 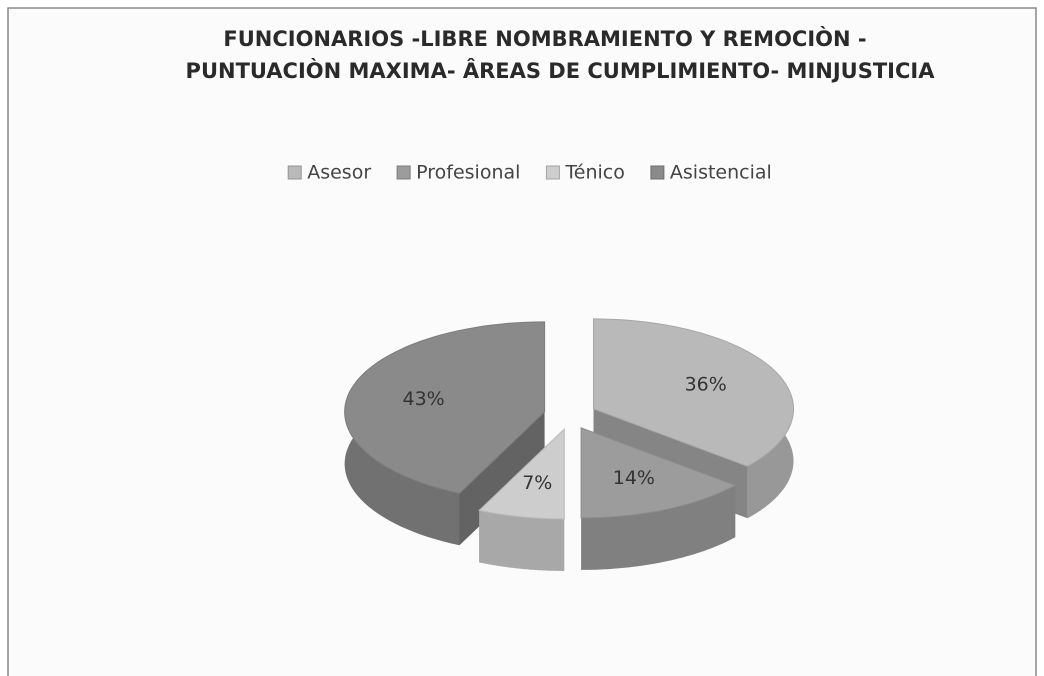 I want to click on legend-label: Asesor, so click(x=339, y=173).